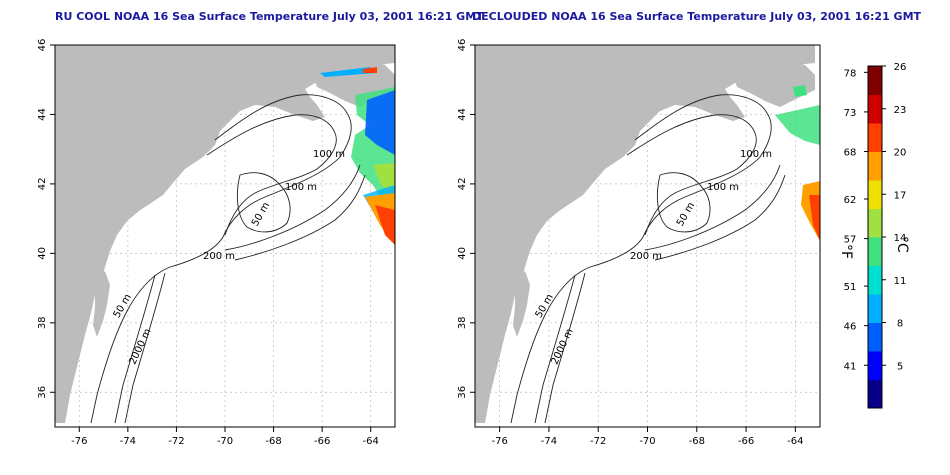 This screenshot has height=475, width=950. What do you see at coordinates (797, 163) in the screenshot?
I see `right-sst-overlay` at bounding box center [797, 163].